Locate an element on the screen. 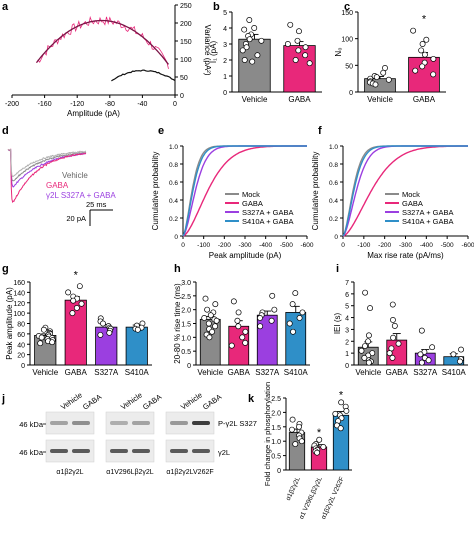 This screenshot has width=474, height=540. y-tick-label: 2 is located at coordinates (347, 342).